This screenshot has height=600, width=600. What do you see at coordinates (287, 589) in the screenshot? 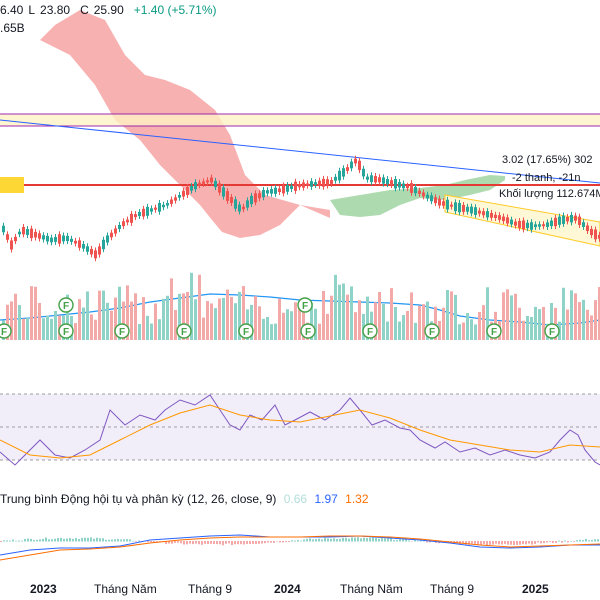
I see `x-label-2024: 2024` at bounding box center [287, 589].